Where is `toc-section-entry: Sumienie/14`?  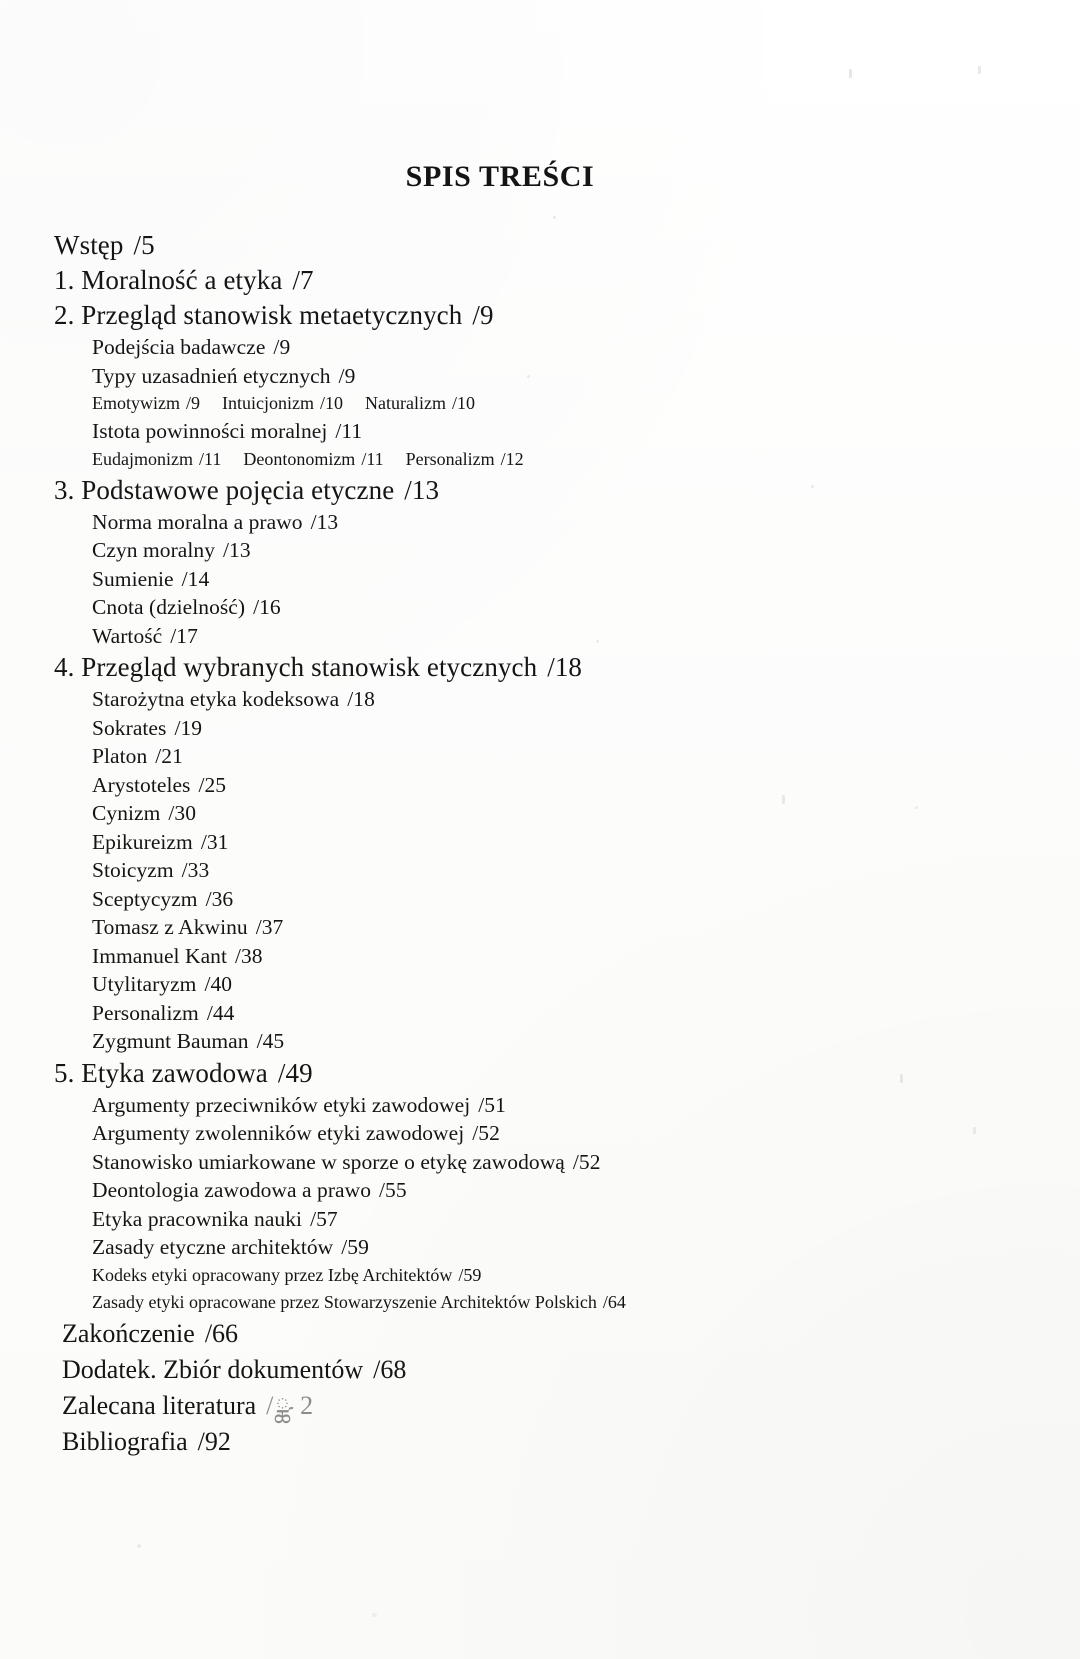
toc-section-entry: Sumienie/14 is located at coordinates (553, 579).